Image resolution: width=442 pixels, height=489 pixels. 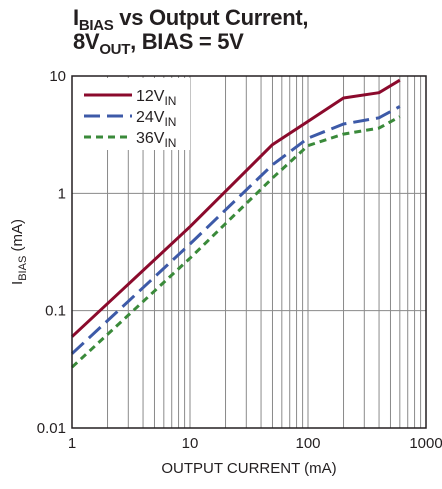 What do you see at coordinates (55, 311) in the screenshot?
I see `y-tick-label: 0.1` at bounding box center [55, 311].